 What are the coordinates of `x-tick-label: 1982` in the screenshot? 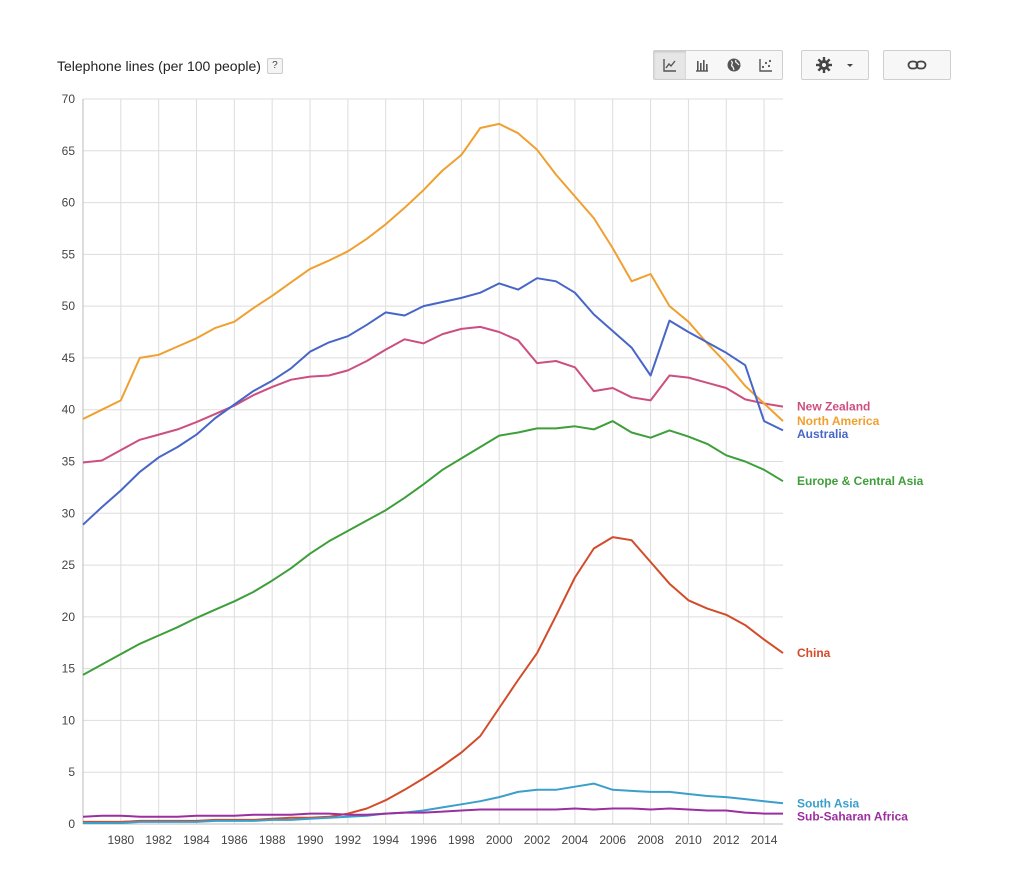 It's located at (158, 840).